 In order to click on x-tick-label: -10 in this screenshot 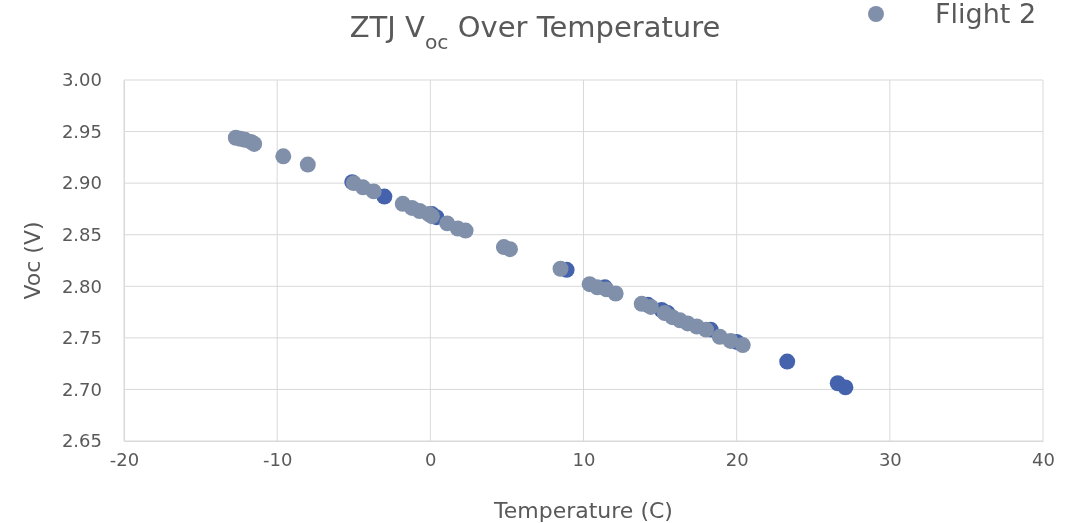, I will do `click(277, 459)`.